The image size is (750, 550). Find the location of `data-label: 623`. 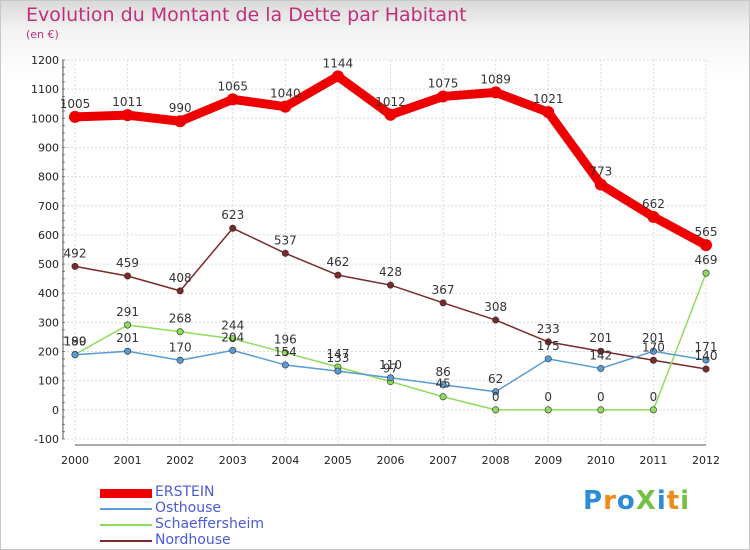

data-label: 623 is located at coordinates (232, 215).